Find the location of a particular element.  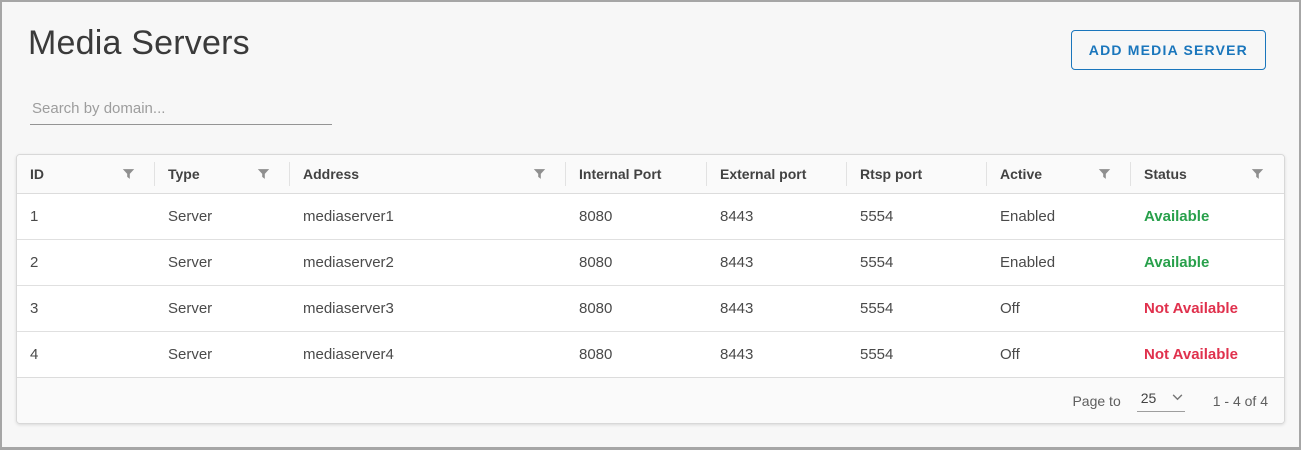

page-size-value: 25 is located at coordinates (1148, 397).